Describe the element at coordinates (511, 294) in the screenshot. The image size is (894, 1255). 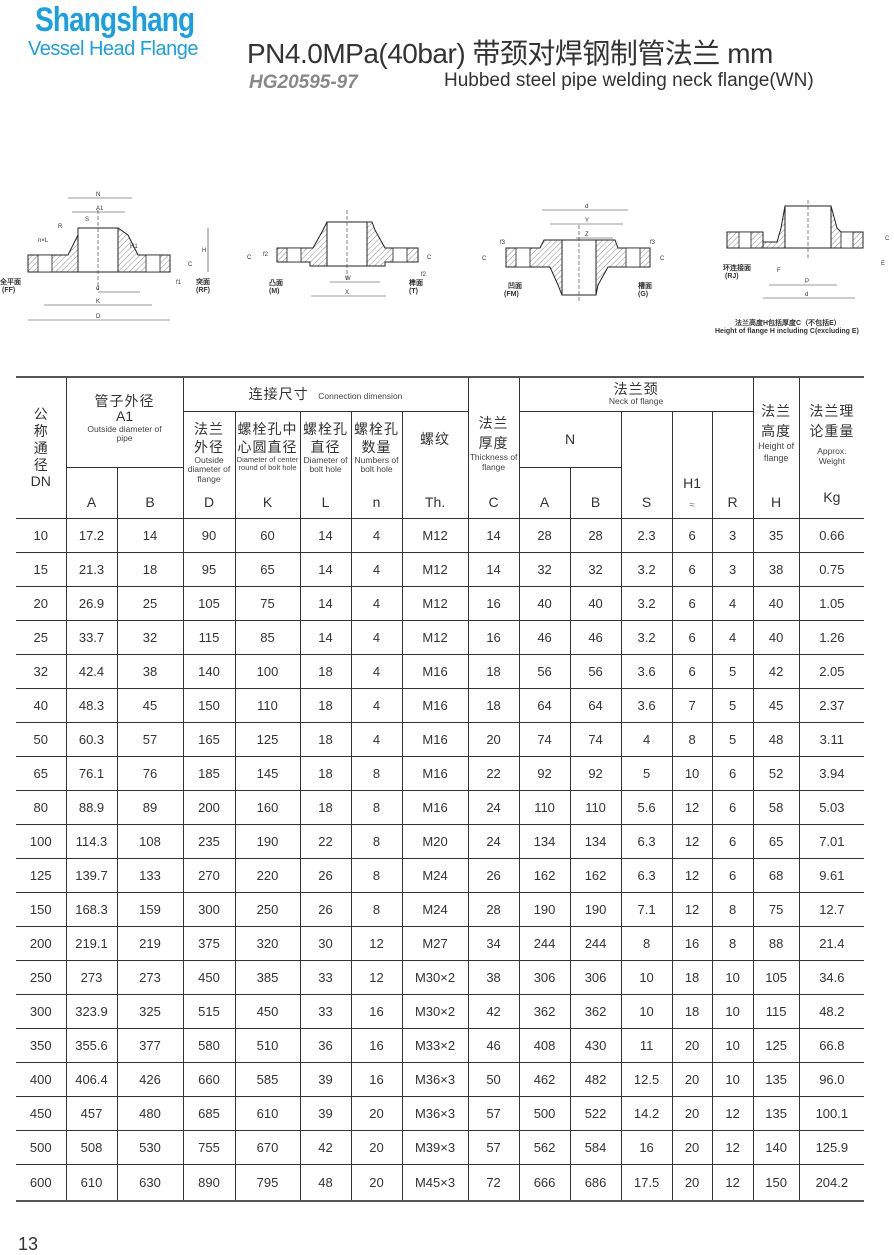
I see `svg-text: (FM)` at that location.